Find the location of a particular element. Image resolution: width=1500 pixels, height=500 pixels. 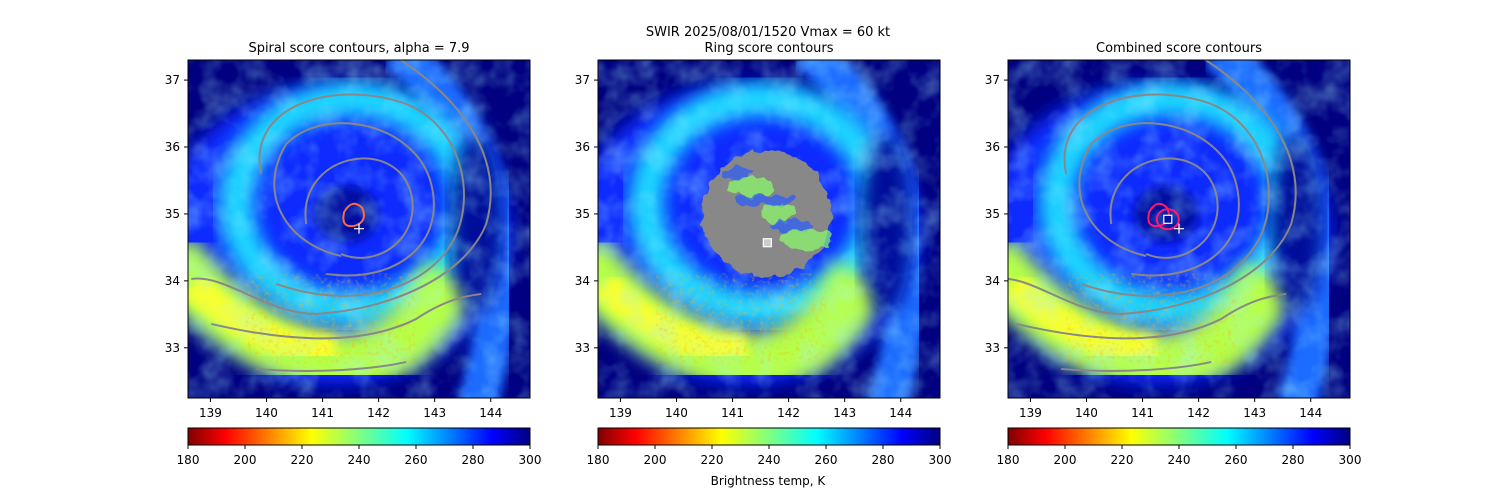

panel-title: Ring score contours is located at coordinates (768, 48).